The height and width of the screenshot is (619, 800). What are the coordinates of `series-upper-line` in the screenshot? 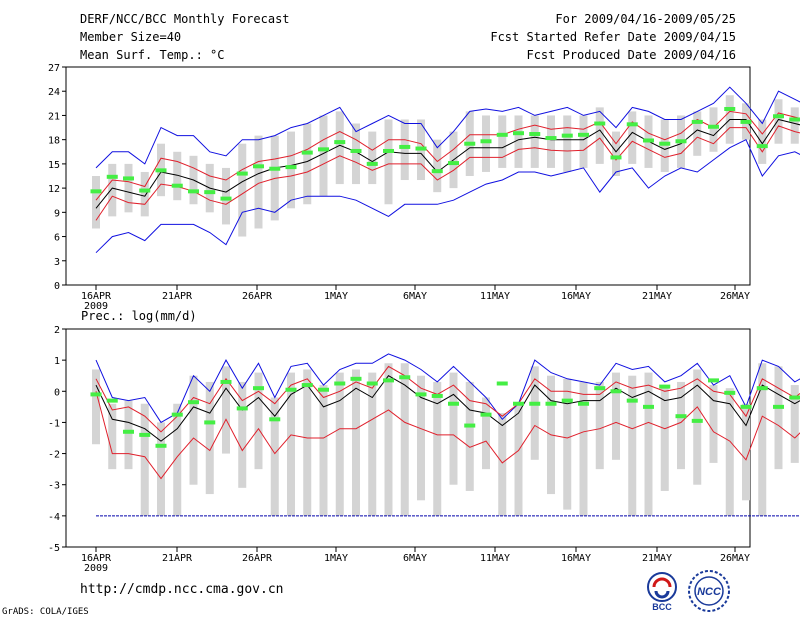 It's located at (447, 155).